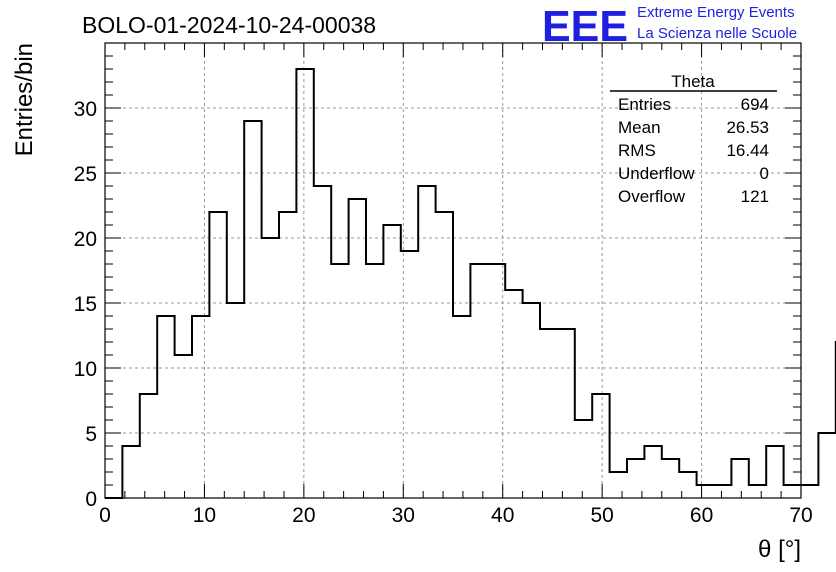 This screenshot has width=836, height=572. What do you see at coordinates (105, 515) in the screenshot?
I see `x-tick-label: 0` at bounding box center [105, 515].